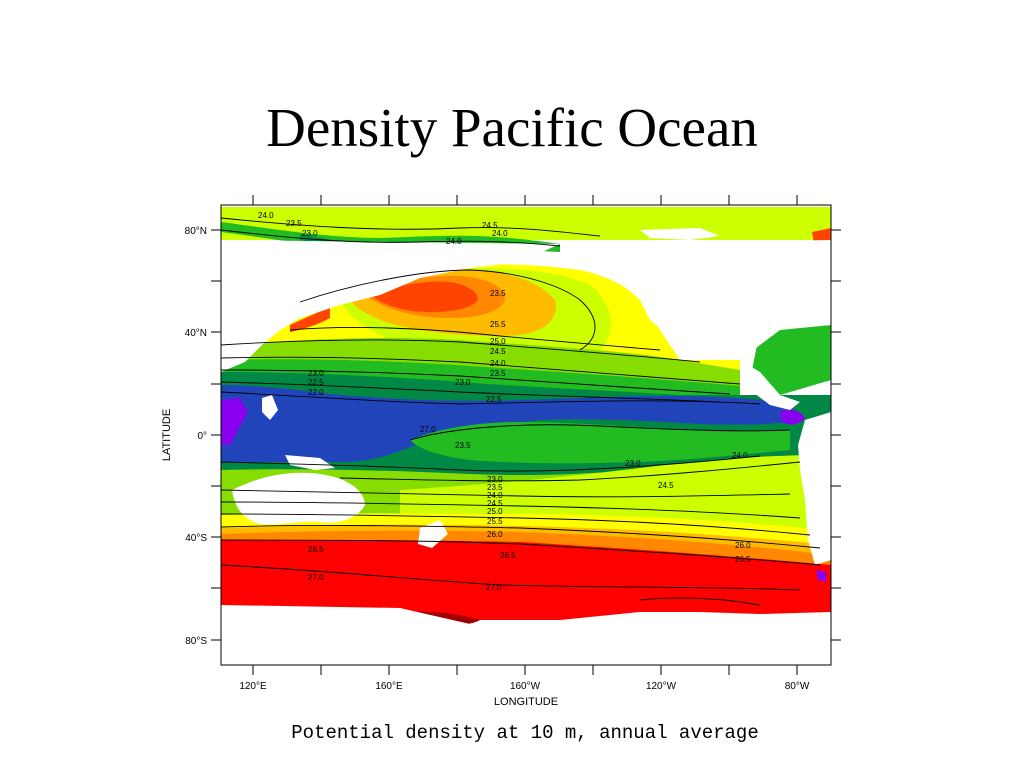  Describe the element at coordinates (526, 635) in the screenshot. I see `land-antarctica` at that location.